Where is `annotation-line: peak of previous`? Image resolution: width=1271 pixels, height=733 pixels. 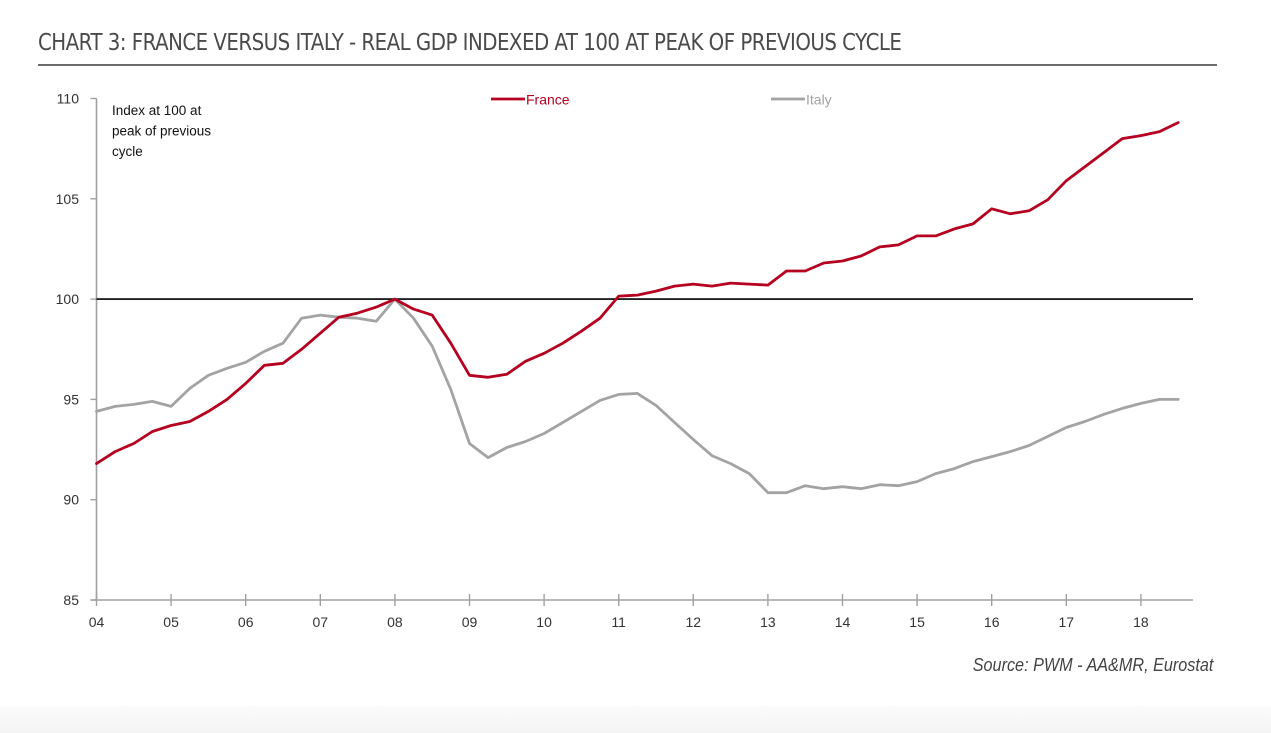 annotation-line: peak of previous is located at coordinates (161, 131).